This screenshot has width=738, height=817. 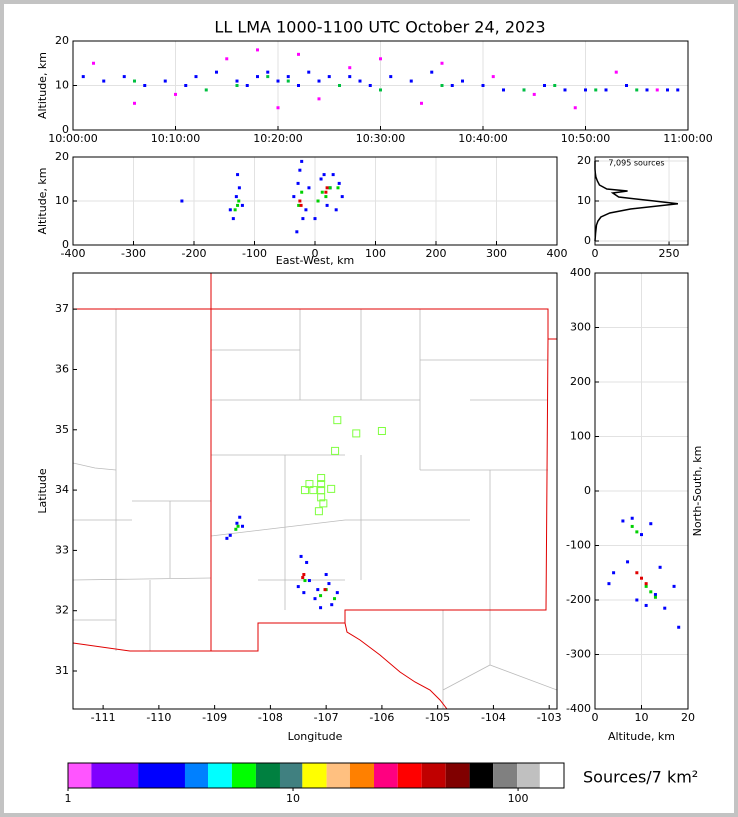 What do you see at coordinates (326, 717) in the screenshot?
I see `x-tick-label: -107` at bounding box center [326, 717].